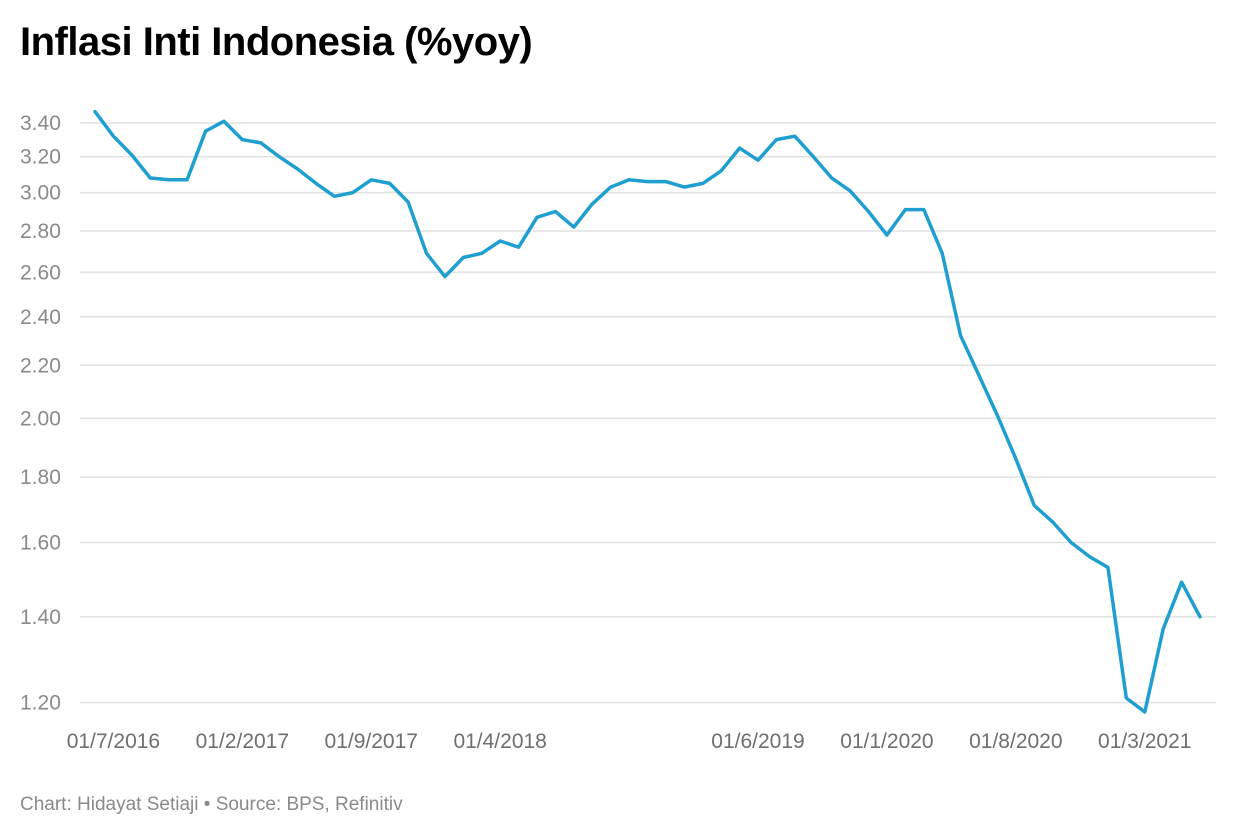 The height and width of the screenshot is (840, 1240). I want to click on y-tick-label: 2.00, so click(40, 418).